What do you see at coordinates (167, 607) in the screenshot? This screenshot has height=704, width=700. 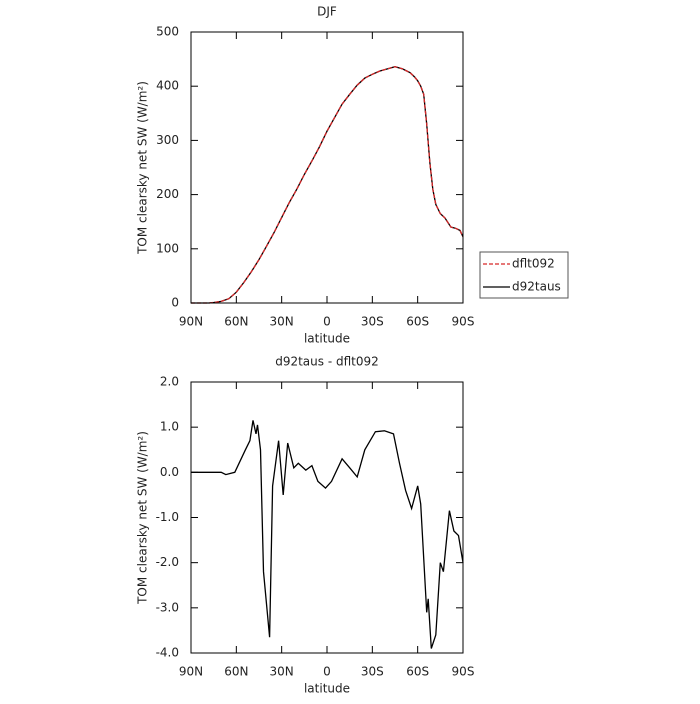 I see `y-tick-label: -3.0` at bounding box center [167, 607].